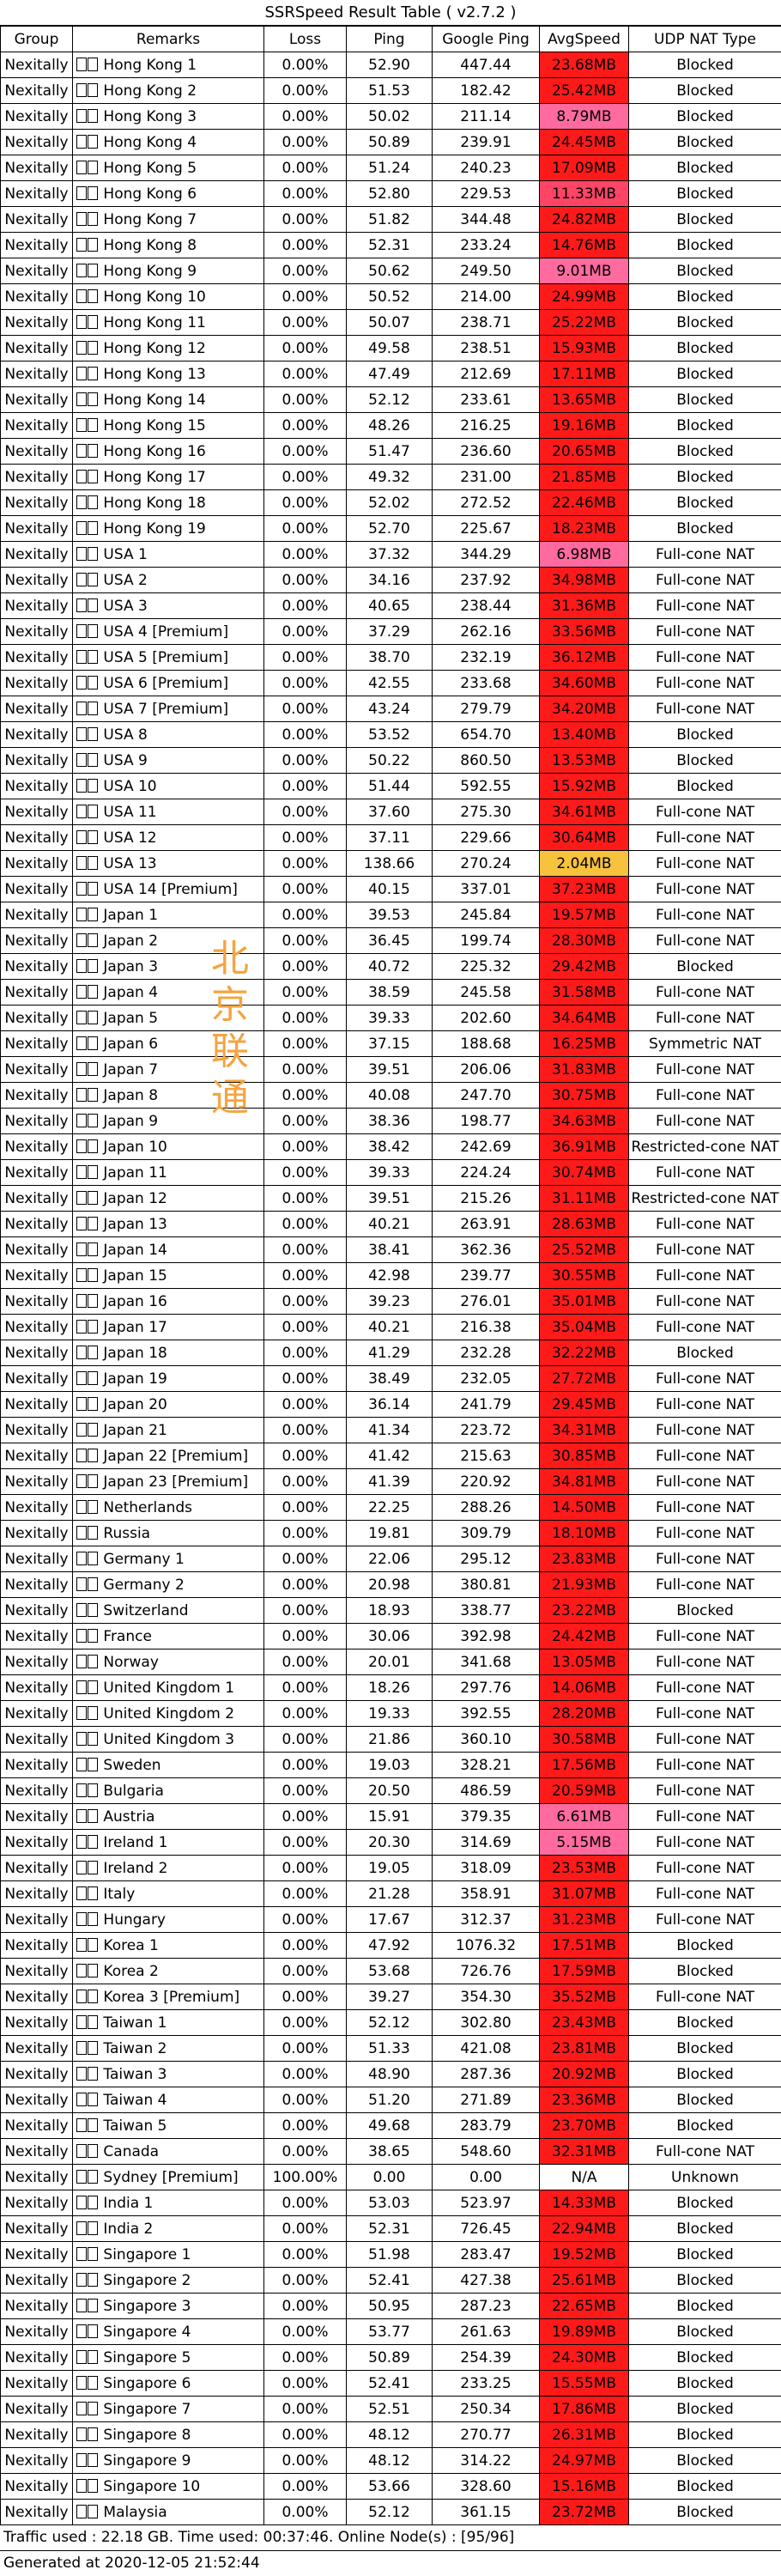 The height and width of the screenshot is (2576, 781). I want to click on cell-remarks: Netherlands, so click(168, 1507).